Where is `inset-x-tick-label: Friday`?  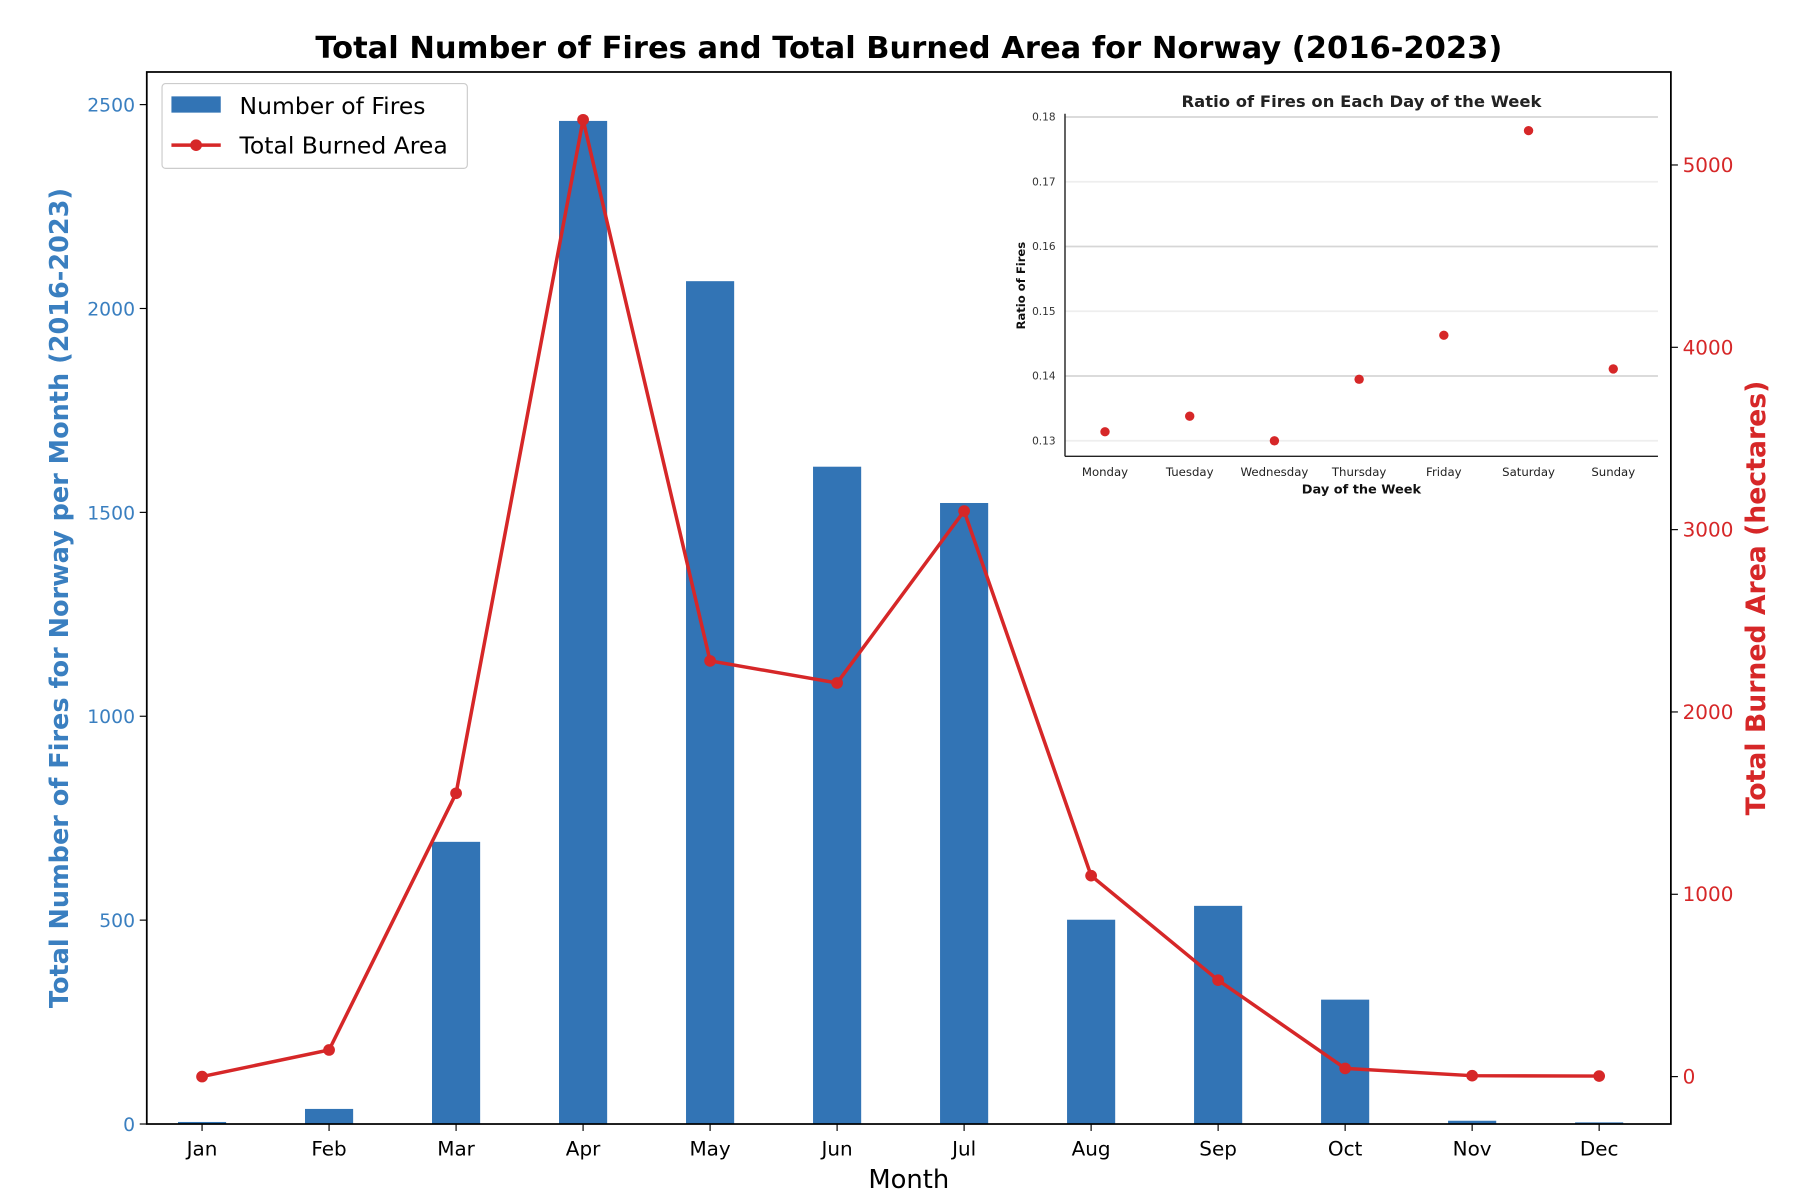
inset-x-tick-label: Friday is located at coordinates (1444, 472).